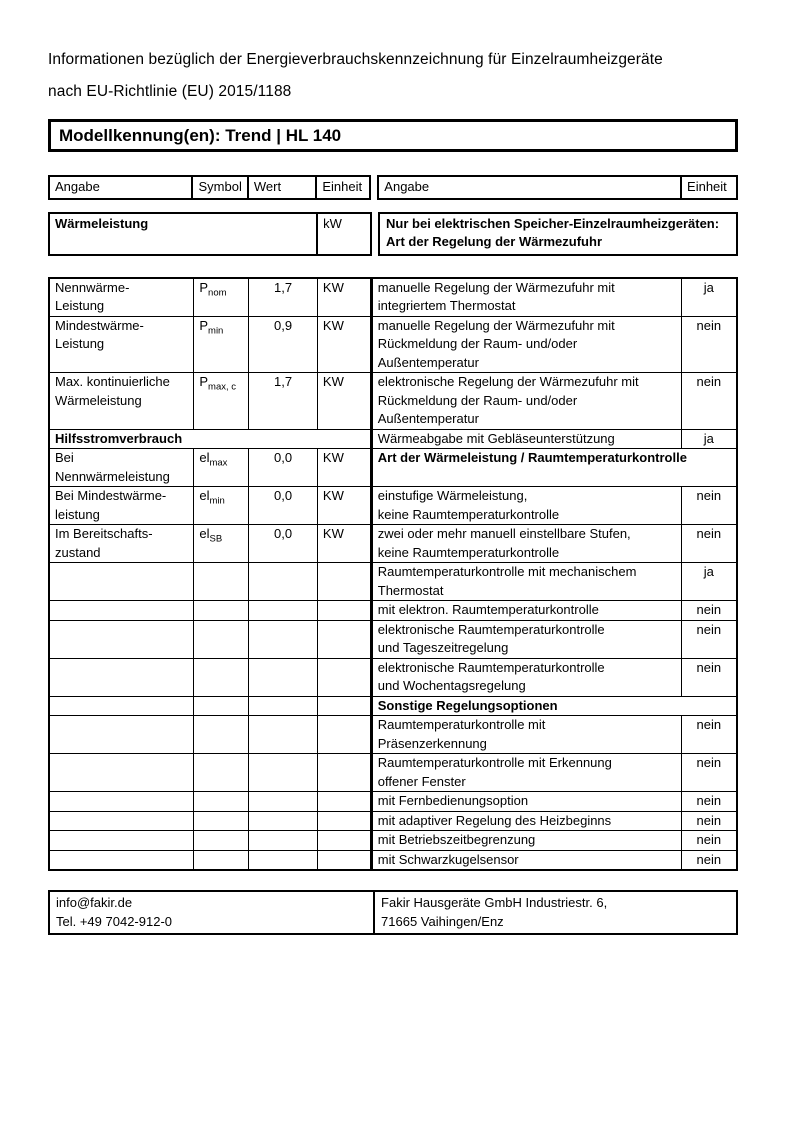  I want to click on row-label-cell: Max. kontinuierliche Wärmeleistung, so click(121, 401).